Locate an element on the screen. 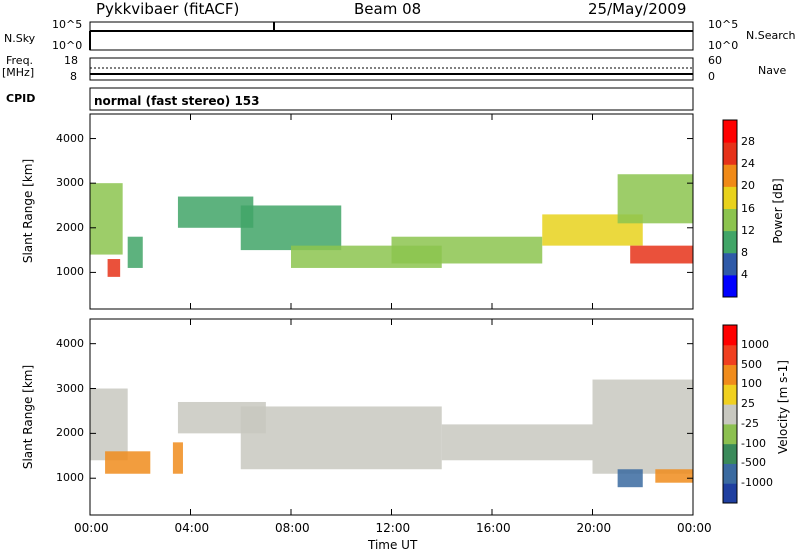  freq-panel-frame is located at coordinates (391, 69).